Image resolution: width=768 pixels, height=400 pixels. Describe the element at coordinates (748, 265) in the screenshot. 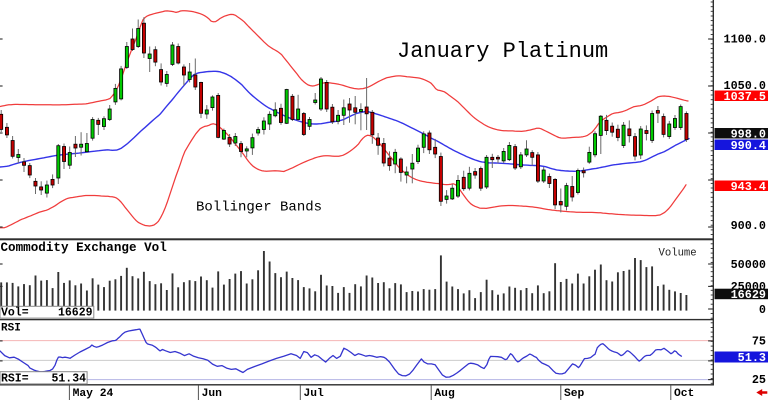

I see `svg-text: 50000` at that location.